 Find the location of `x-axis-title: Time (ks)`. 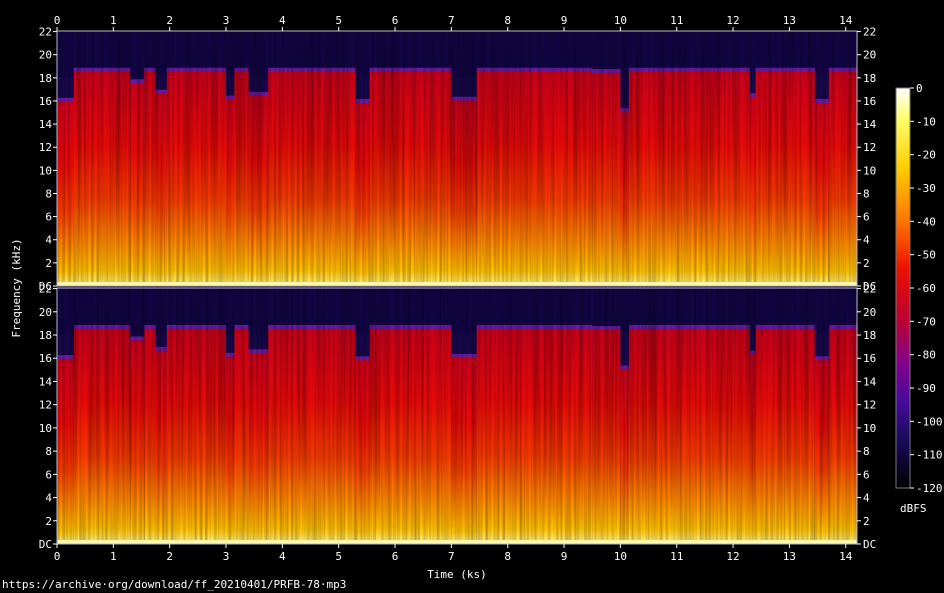

x-axis-title: Time (ks) is located at coordinates (457, 574).